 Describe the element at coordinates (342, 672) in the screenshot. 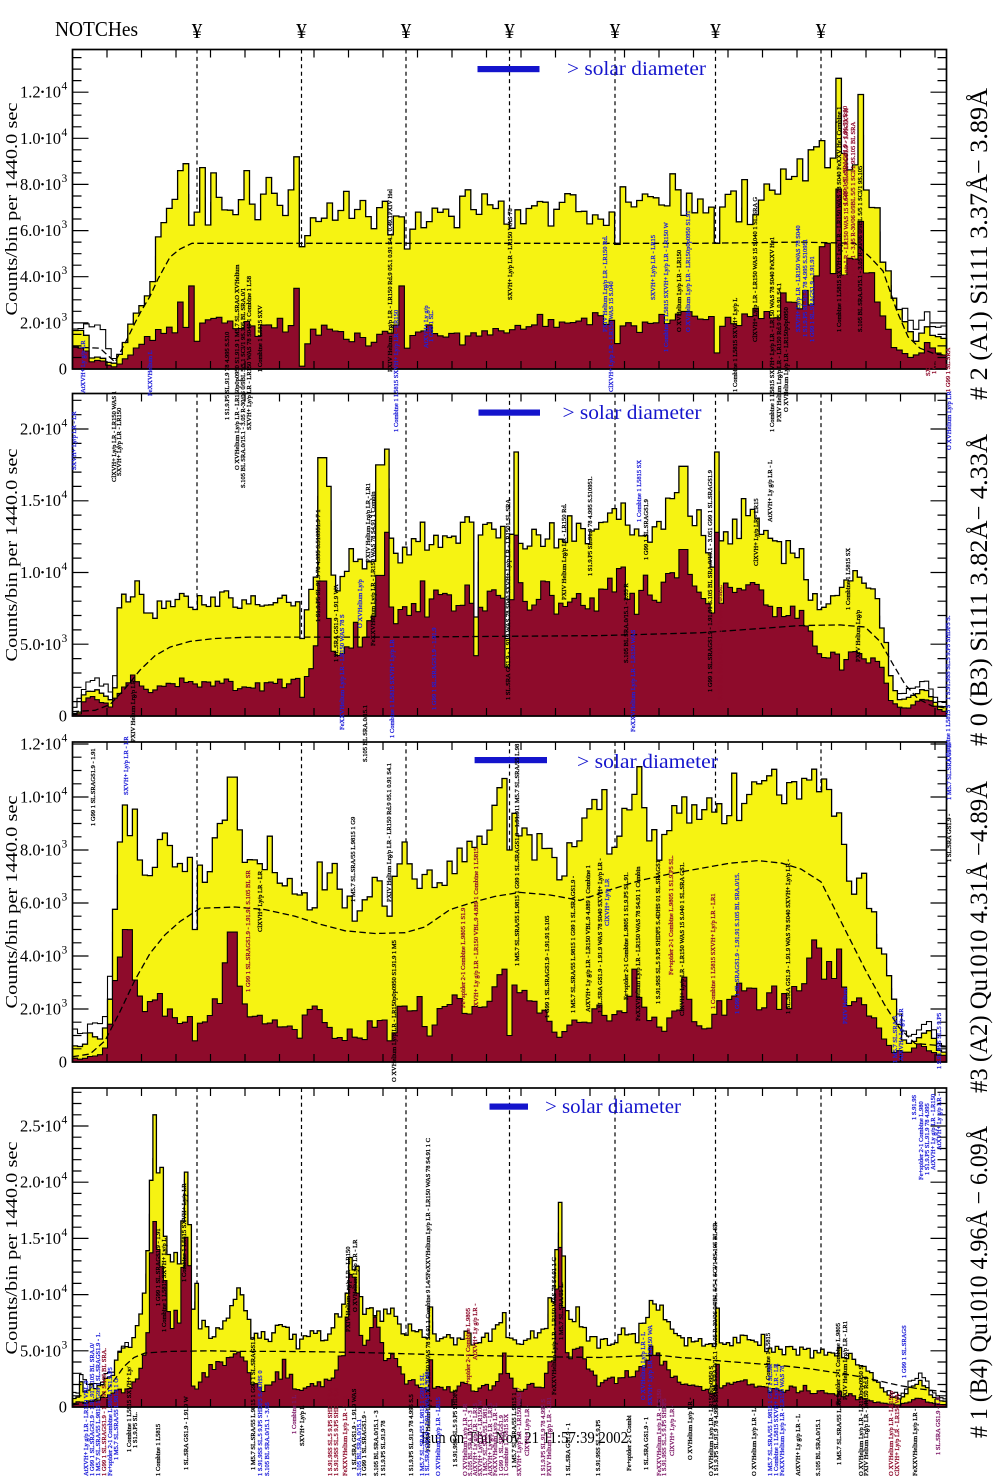

I see `svg-text:FeXXVHelium Ly/p LR - LR150 WA: FeXXVHelium Ly/p LR - LR150 WAS 78 S` at that location.